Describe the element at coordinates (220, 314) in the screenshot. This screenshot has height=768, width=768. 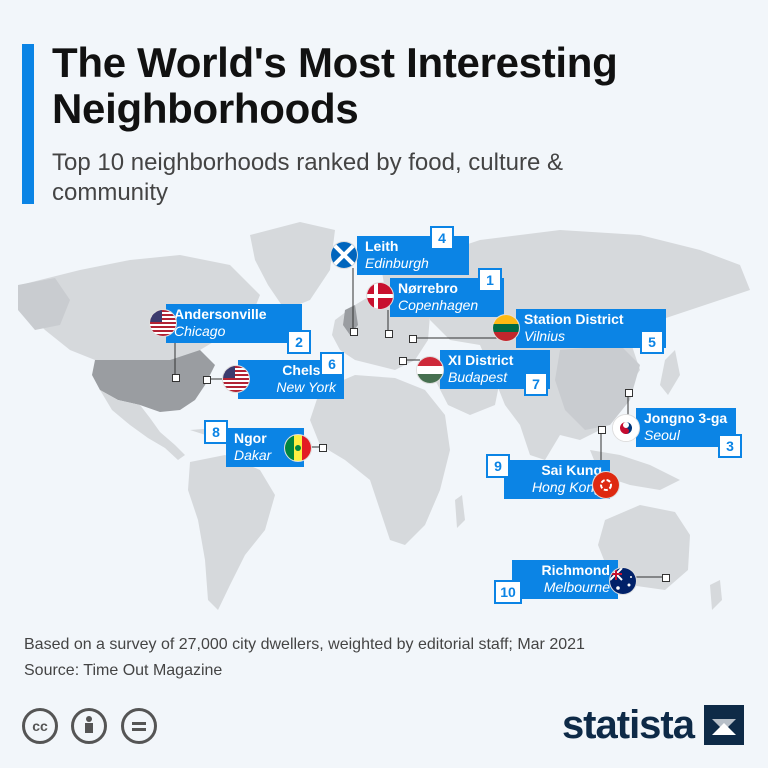
I see `neighborhood-name: Andersonville` at that location.